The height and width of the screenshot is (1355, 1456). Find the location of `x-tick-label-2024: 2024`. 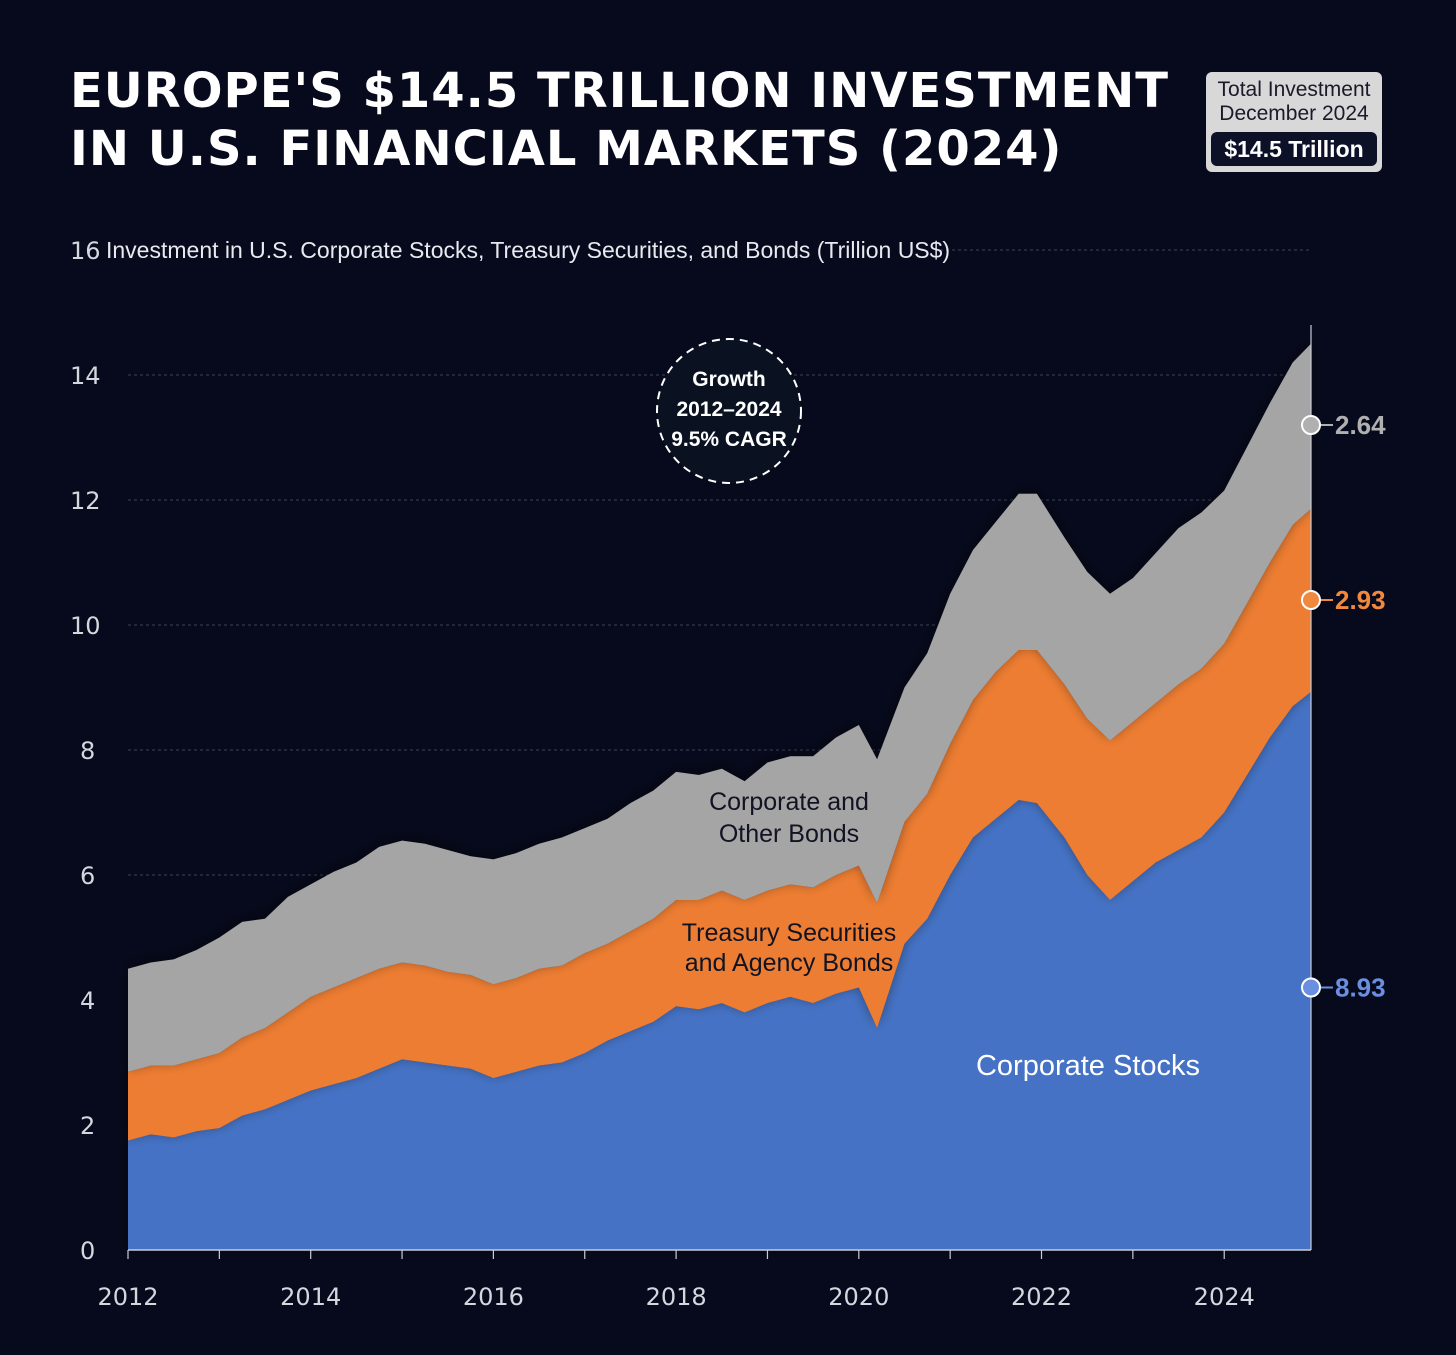

x-tick-label-2024: 2024 is located at coordinates (1224, 1297).